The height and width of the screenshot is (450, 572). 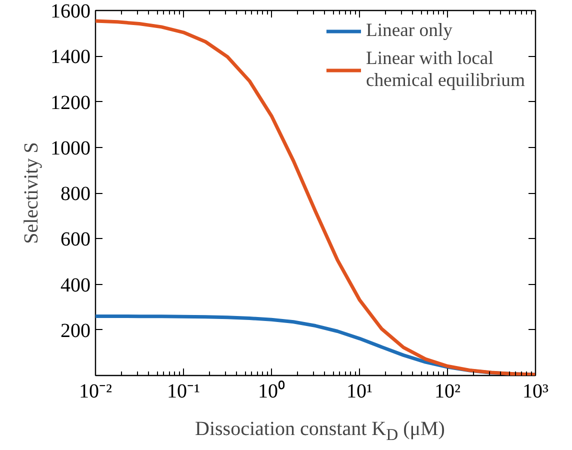 What do you see at coordinates (320, 431) in the screenshot?
I see `x-axis-title: Dissociation constant K$_{D}$ (μM)` at bounding box center [320, 431].